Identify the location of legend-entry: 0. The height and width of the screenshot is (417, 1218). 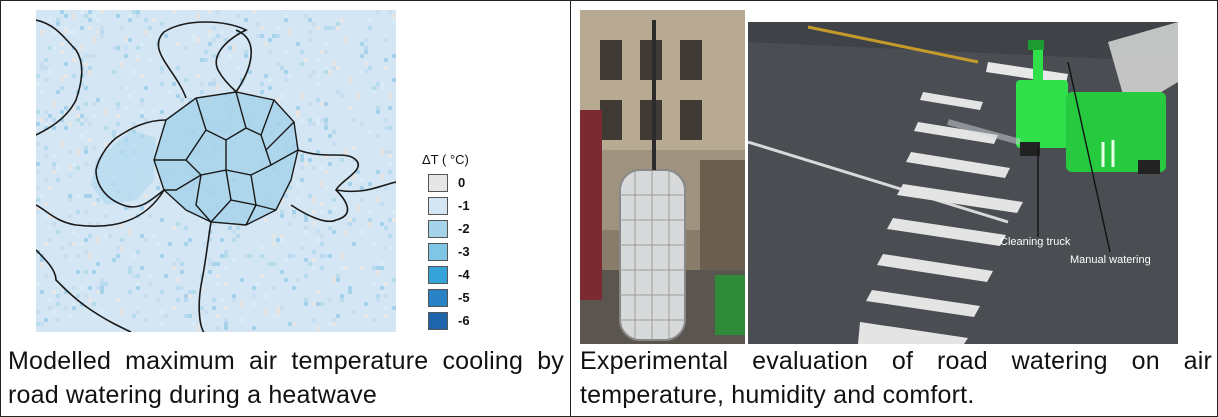
(463, 184).